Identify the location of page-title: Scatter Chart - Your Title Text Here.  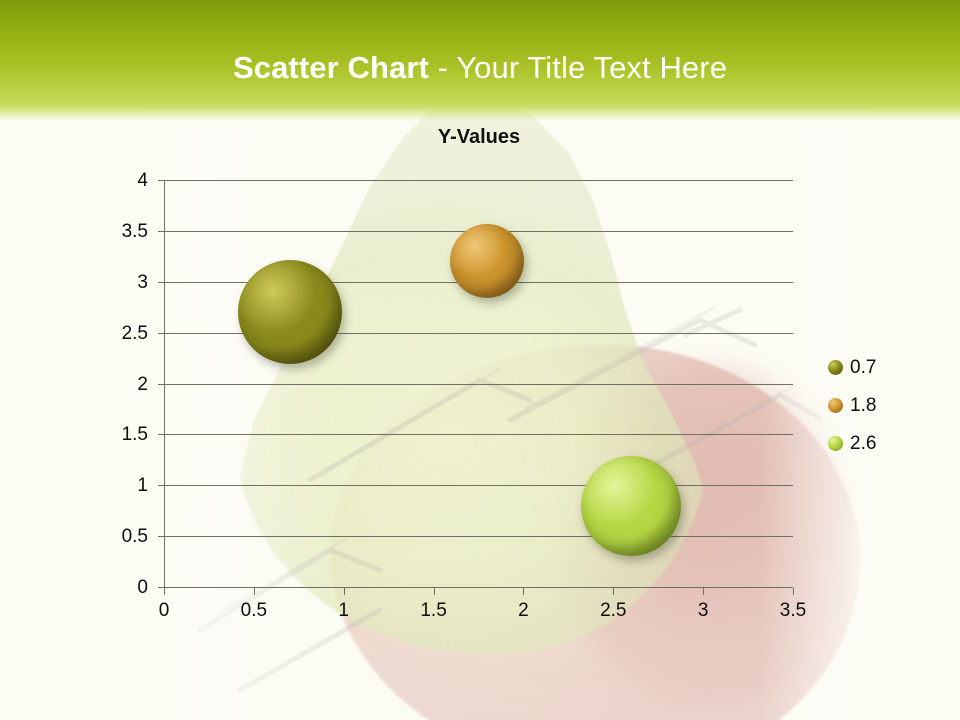
(480, 67).